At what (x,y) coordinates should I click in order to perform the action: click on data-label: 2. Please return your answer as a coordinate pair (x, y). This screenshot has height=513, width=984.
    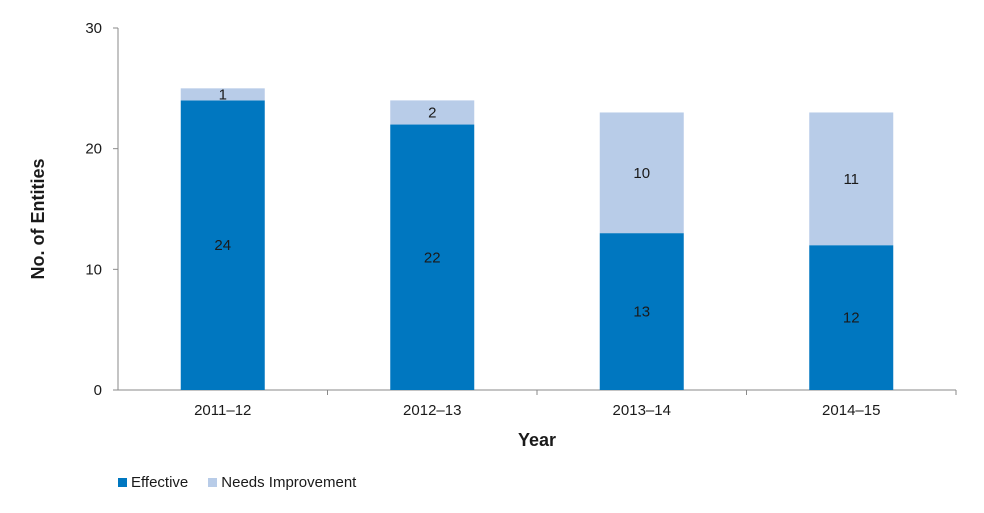
    Looking at the image, I should click on (432, 112).